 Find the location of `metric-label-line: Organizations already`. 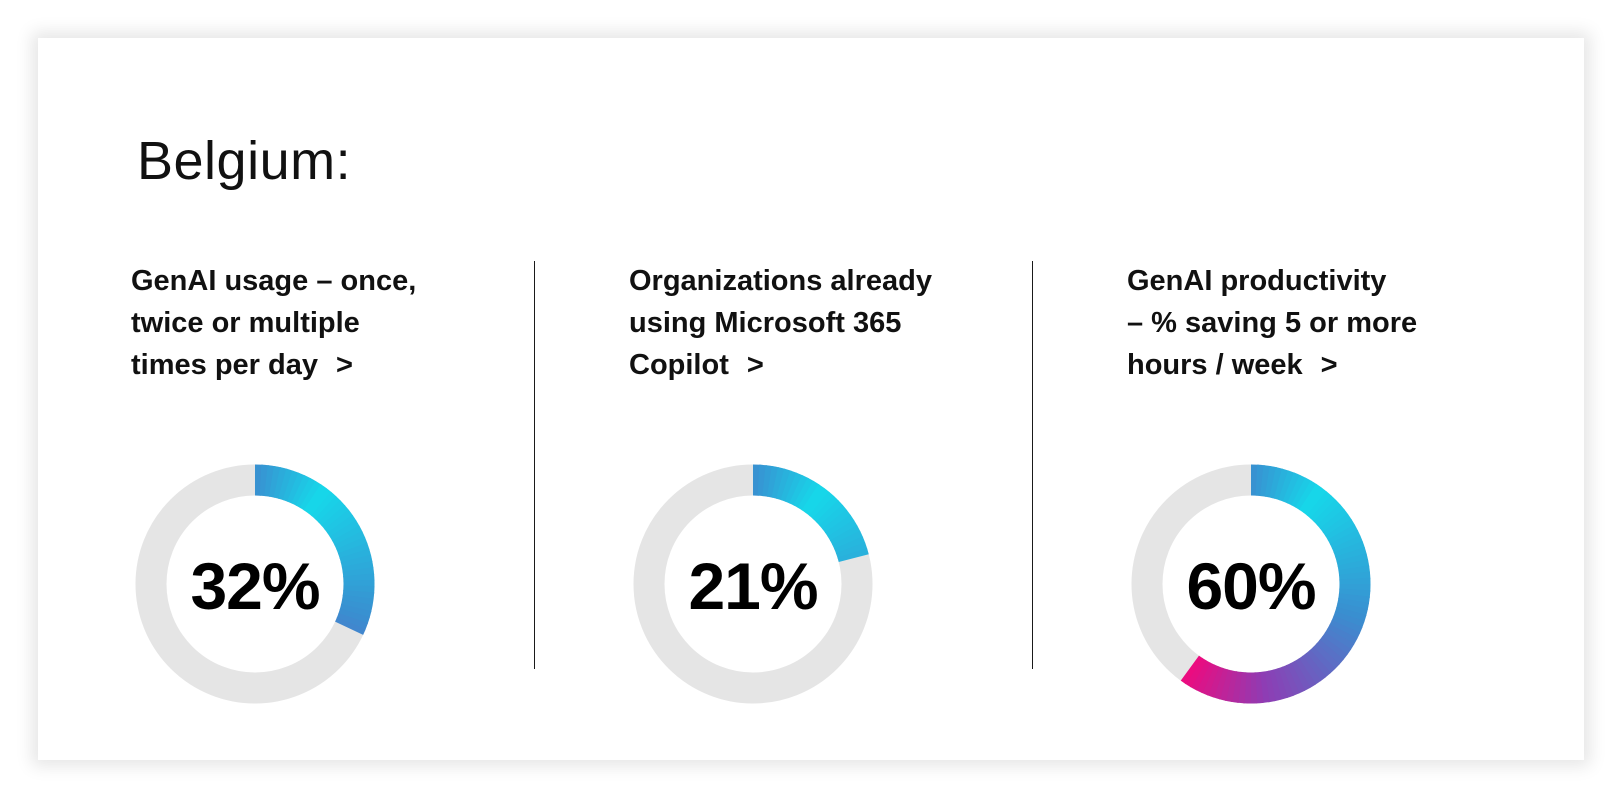

metric-label-line: Organizations already is located at coordinates (780, 281).